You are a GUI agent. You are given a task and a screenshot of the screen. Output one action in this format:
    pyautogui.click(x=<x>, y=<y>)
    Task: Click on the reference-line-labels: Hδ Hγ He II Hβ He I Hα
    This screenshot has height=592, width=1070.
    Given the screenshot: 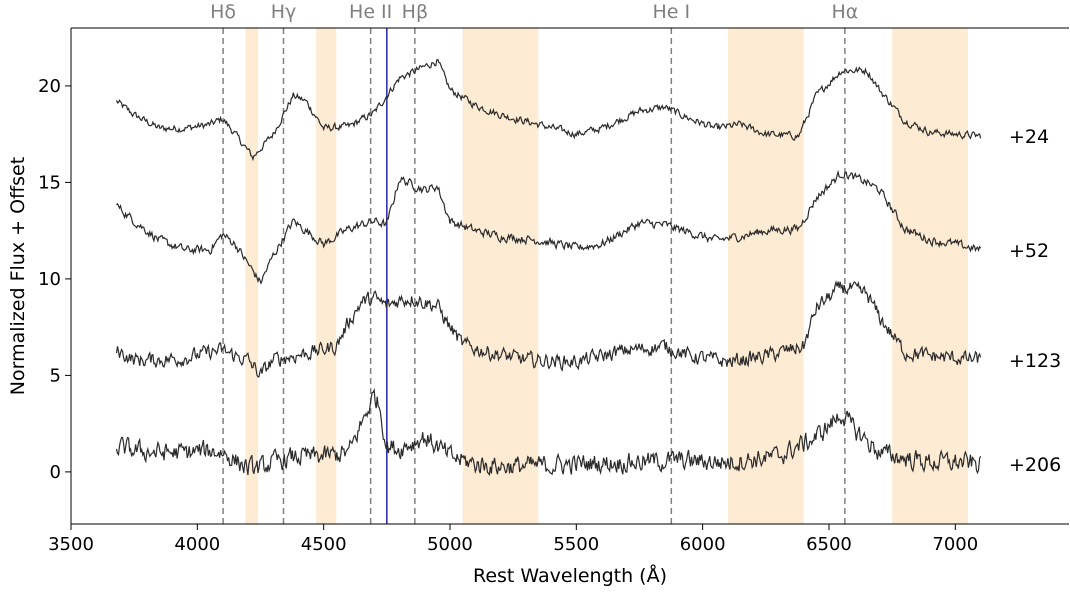 What is the action you would take?
    pyautogui.click(x=534, y=12)
    